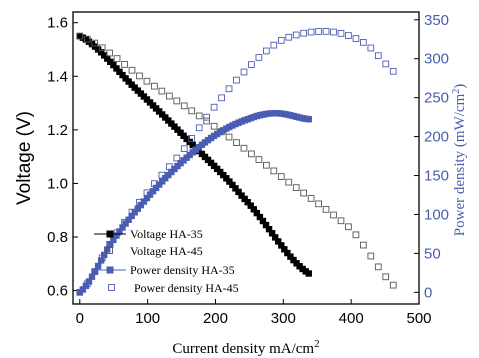  I want to click on legend-entry-voltage-ha-45: Voltage HA-45, so click(154, 251).